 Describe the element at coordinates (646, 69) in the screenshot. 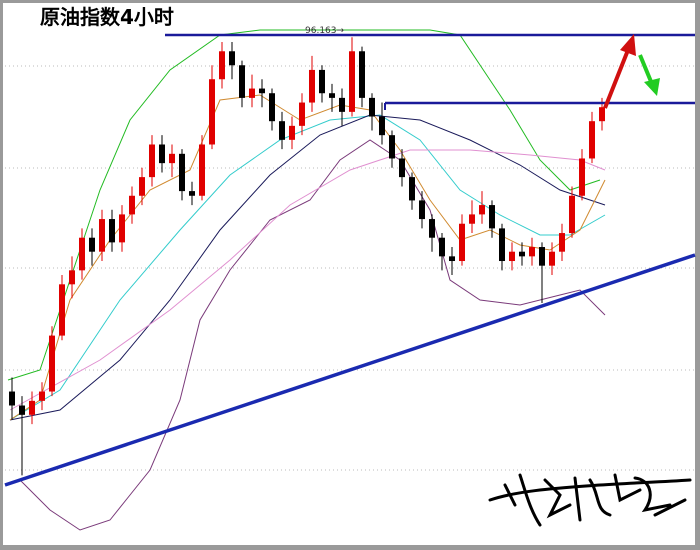

I see `down-arrow` at that location.